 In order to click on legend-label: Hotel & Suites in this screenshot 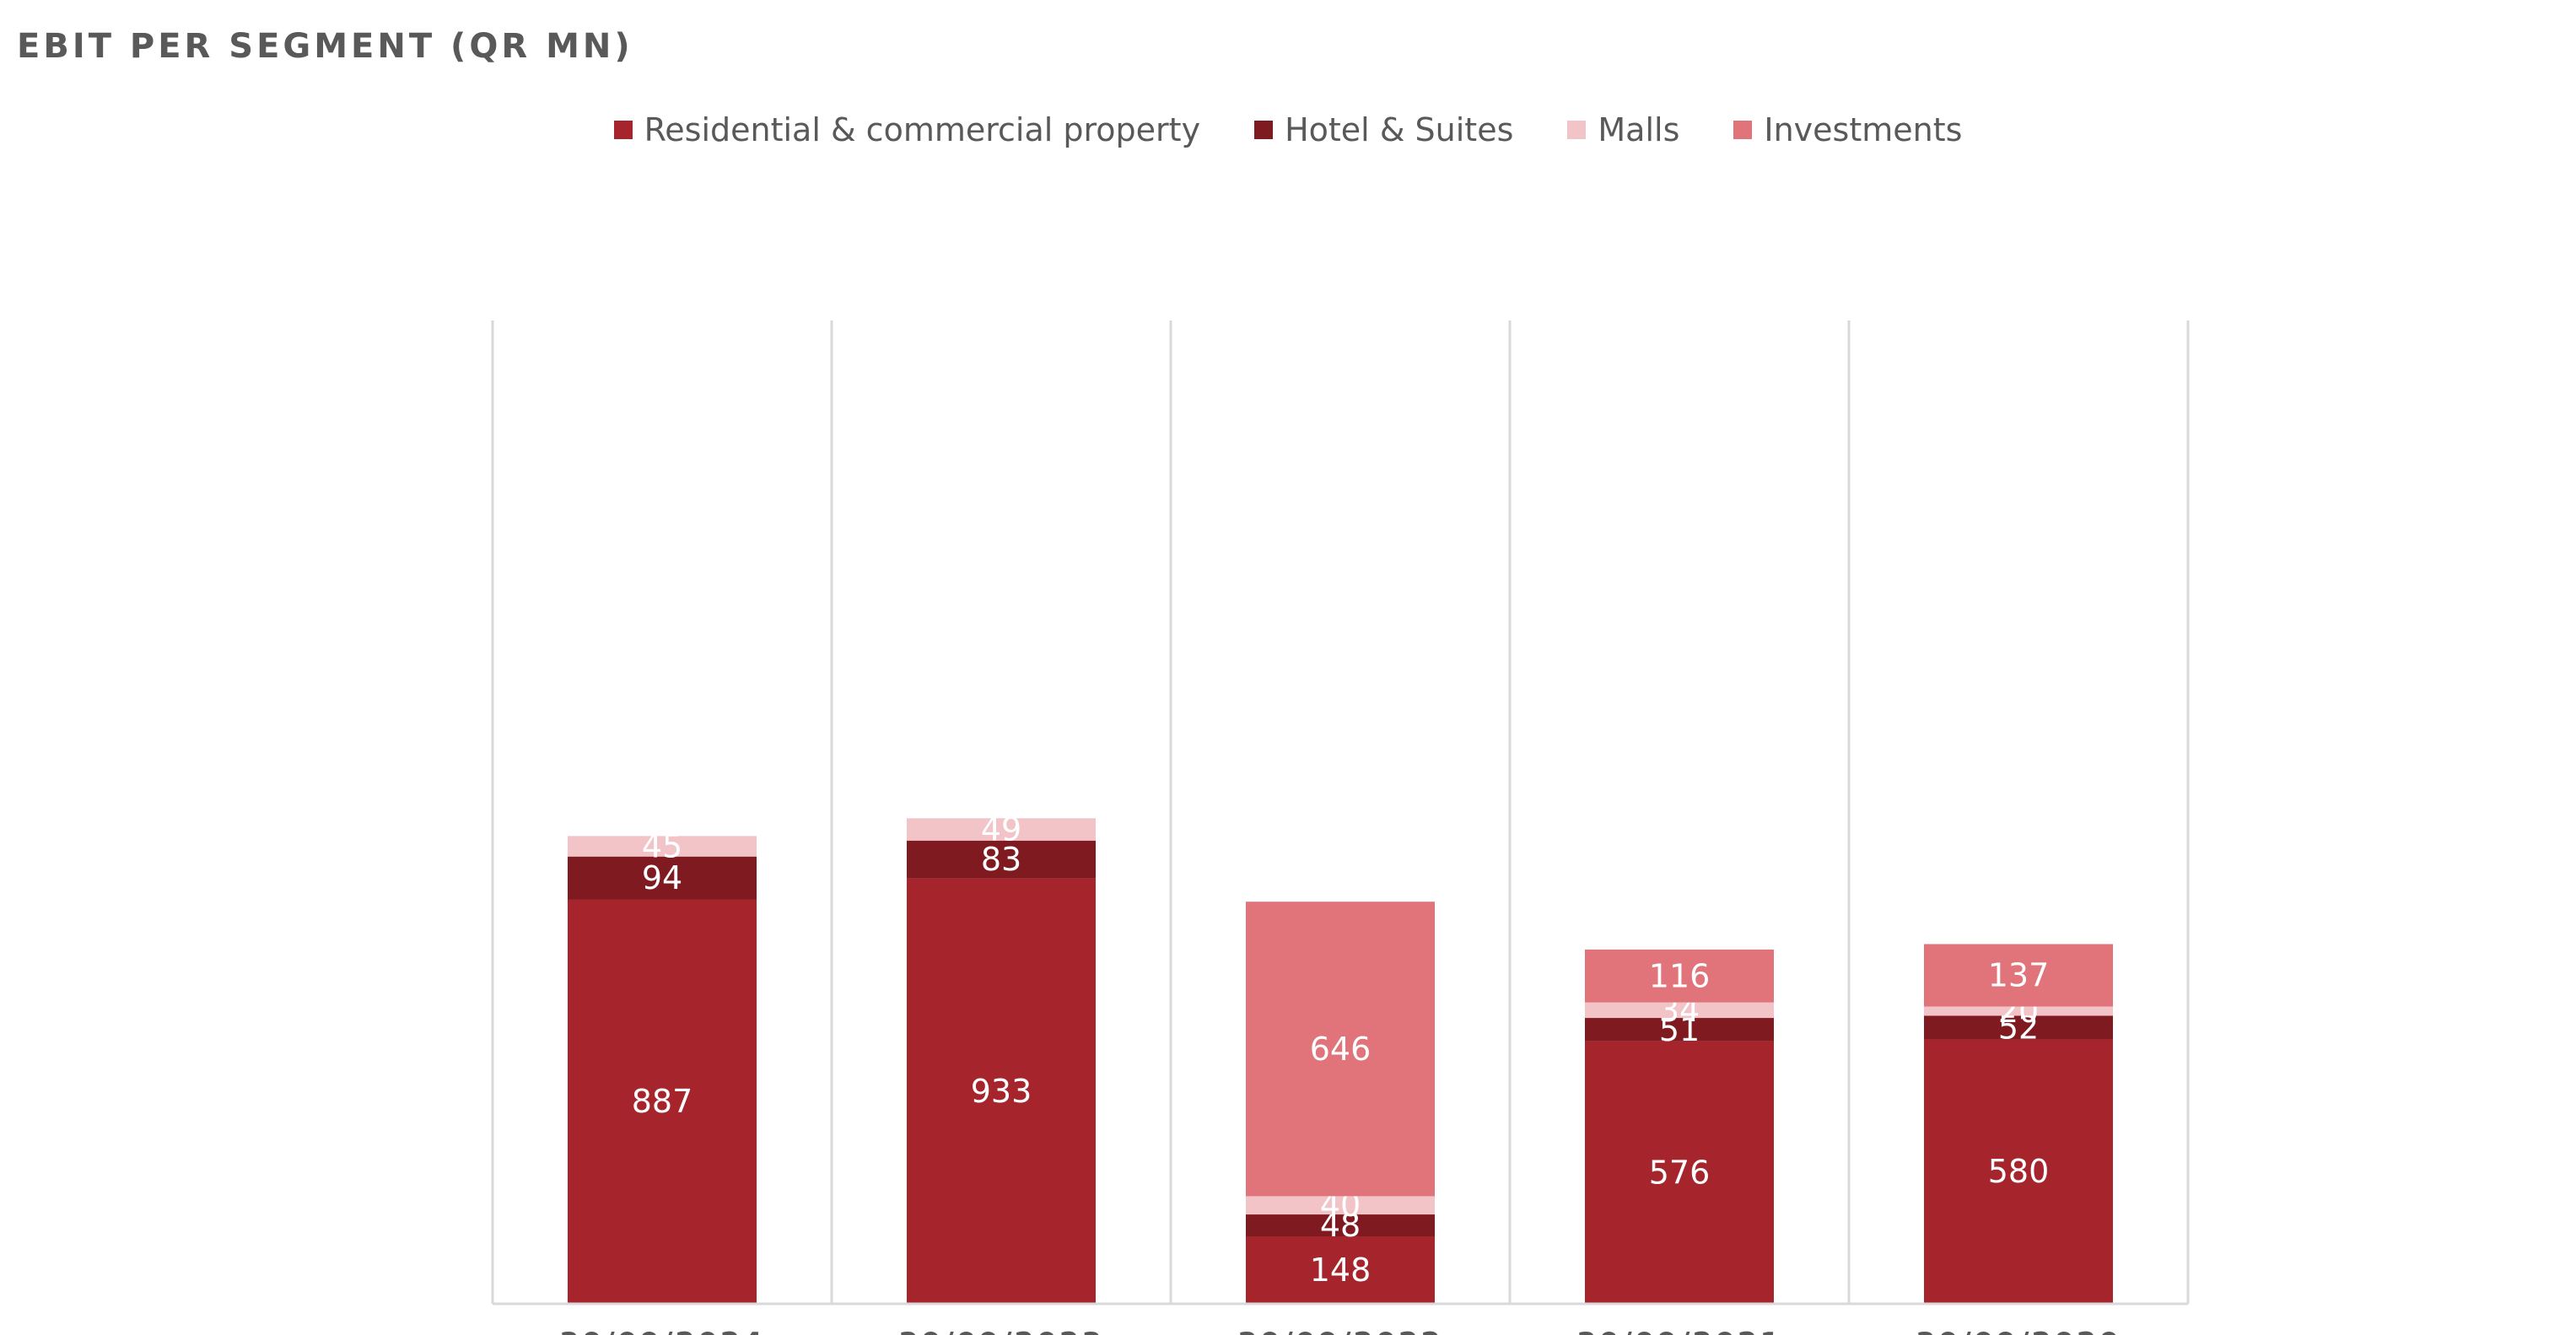, I will do `click(1399, 130)`.